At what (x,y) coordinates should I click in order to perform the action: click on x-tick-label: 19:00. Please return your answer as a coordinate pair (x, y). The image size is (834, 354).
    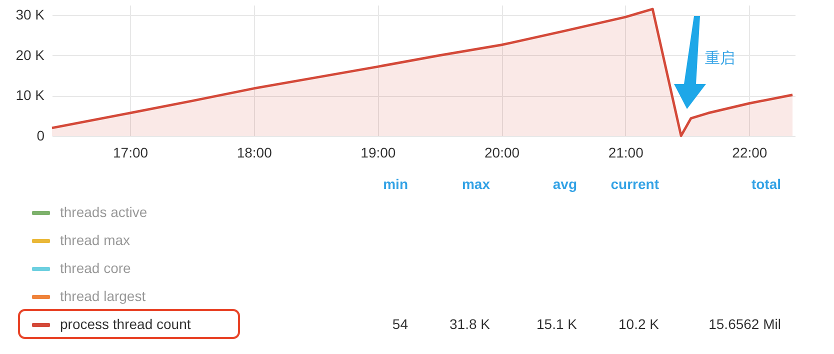
    Looking at the image, I should click on (378, 152).